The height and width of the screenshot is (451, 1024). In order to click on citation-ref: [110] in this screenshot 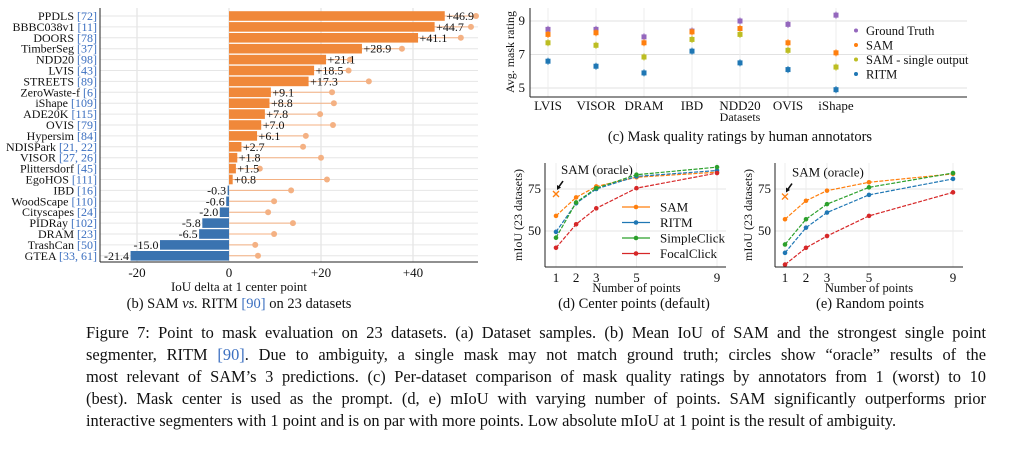, I will do `click(84, 201)`.